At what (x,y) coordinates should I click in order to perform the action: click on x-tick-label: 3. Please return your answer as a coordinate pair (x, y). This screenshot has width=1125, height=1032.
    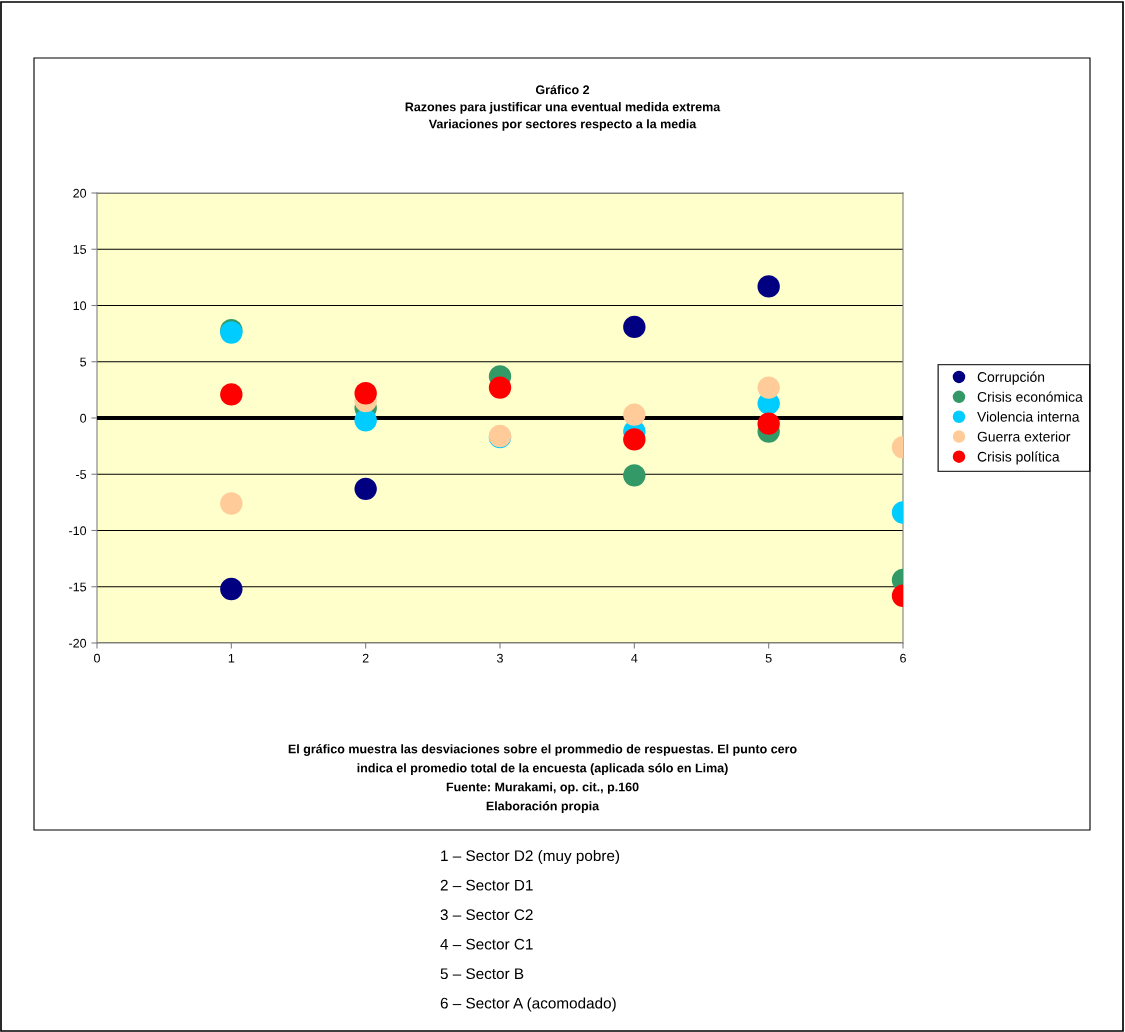
    Looking at the image, I should click on (500, 658).